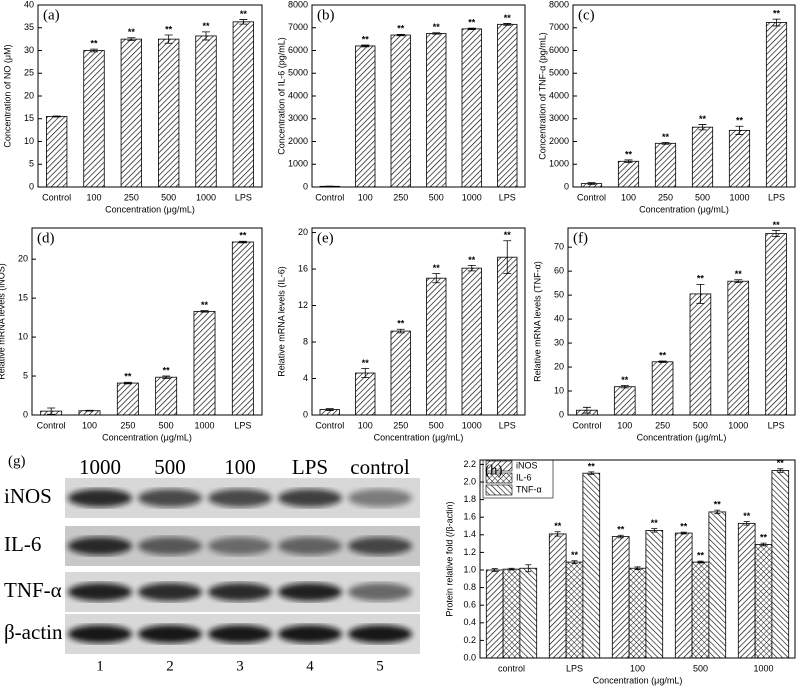  Describe the element at coordinates (574, 668) in the screenshot. I see `x-tick-label: LPS` at that location.